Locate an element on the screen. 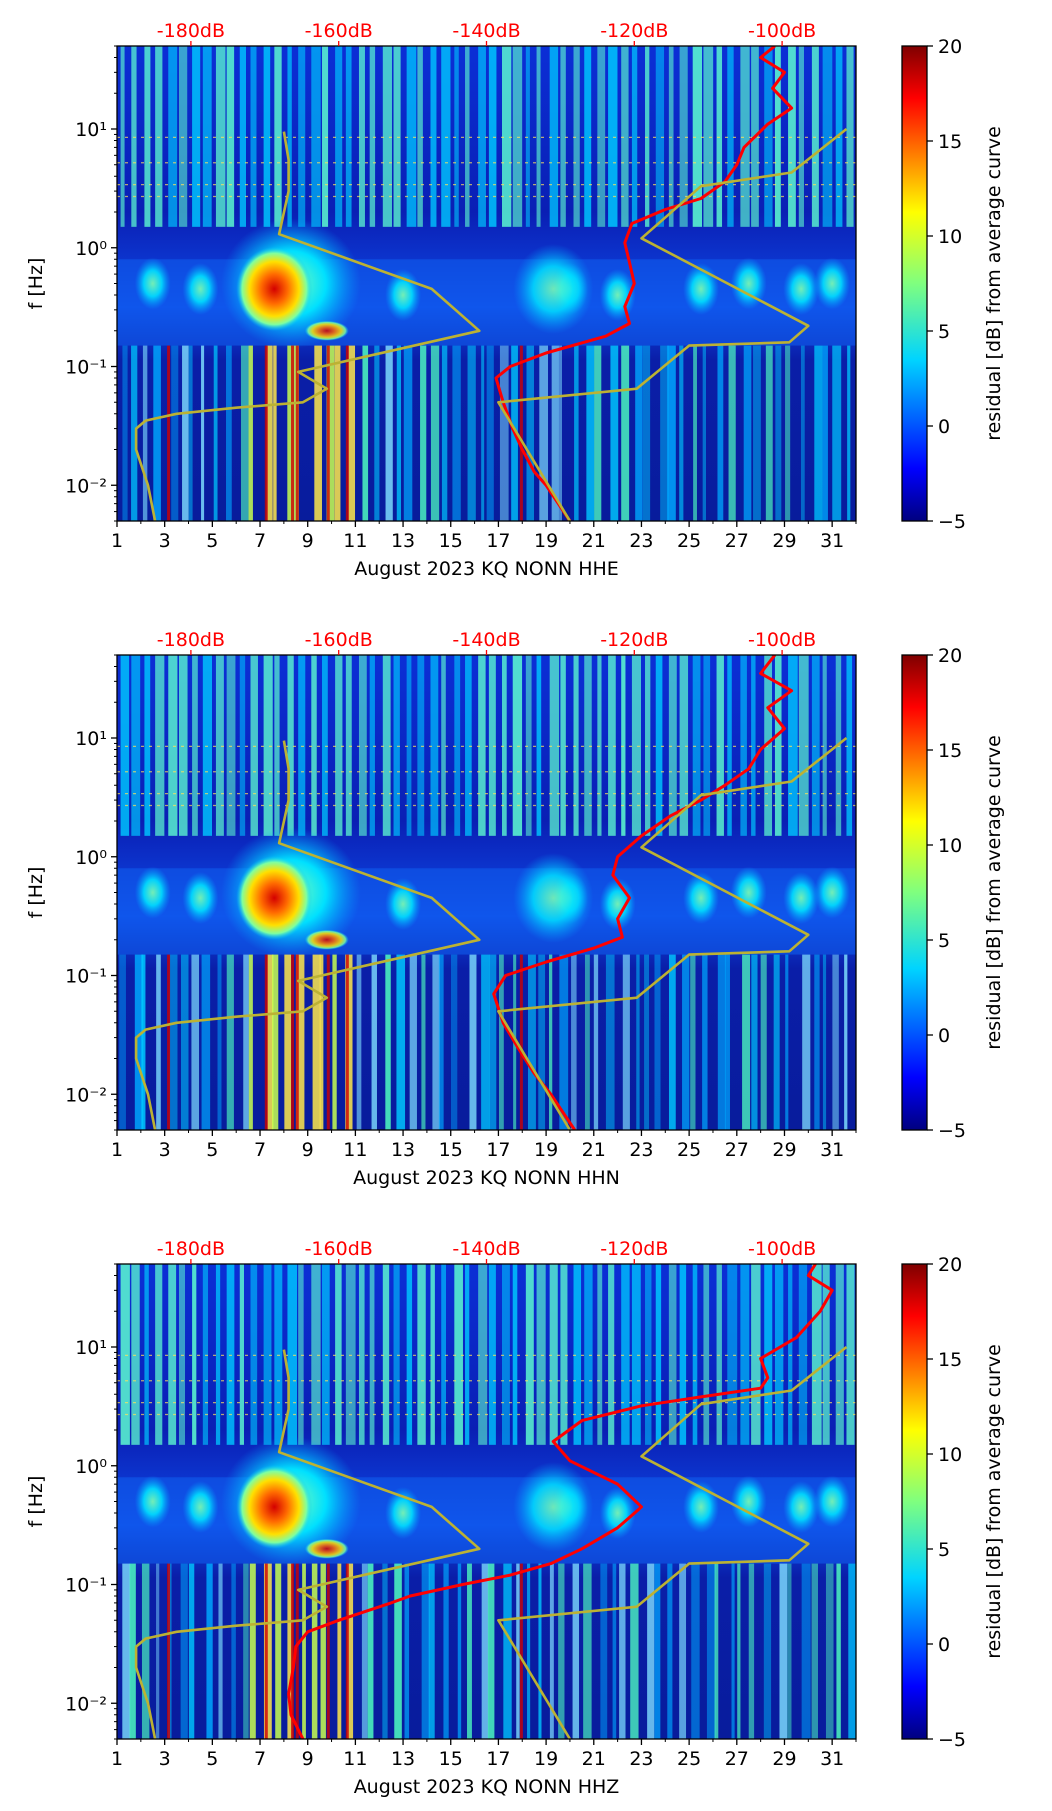  x-axis-label: August 2023 KQ NONN HHN is located at coordinates (486, 1178).